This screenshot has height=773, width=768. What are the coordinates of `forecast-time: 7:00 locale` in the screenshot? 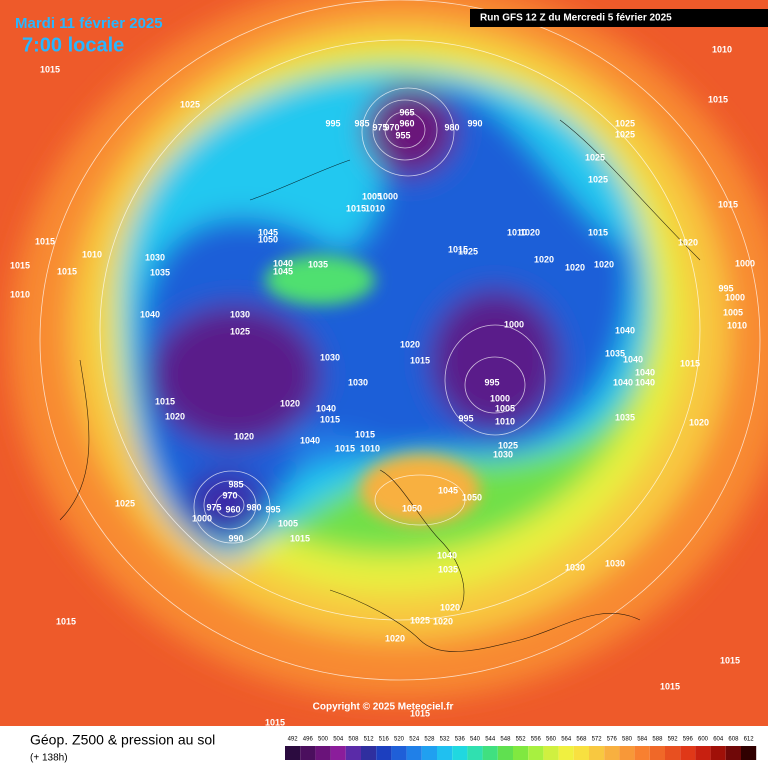 It's located at (73, 45).